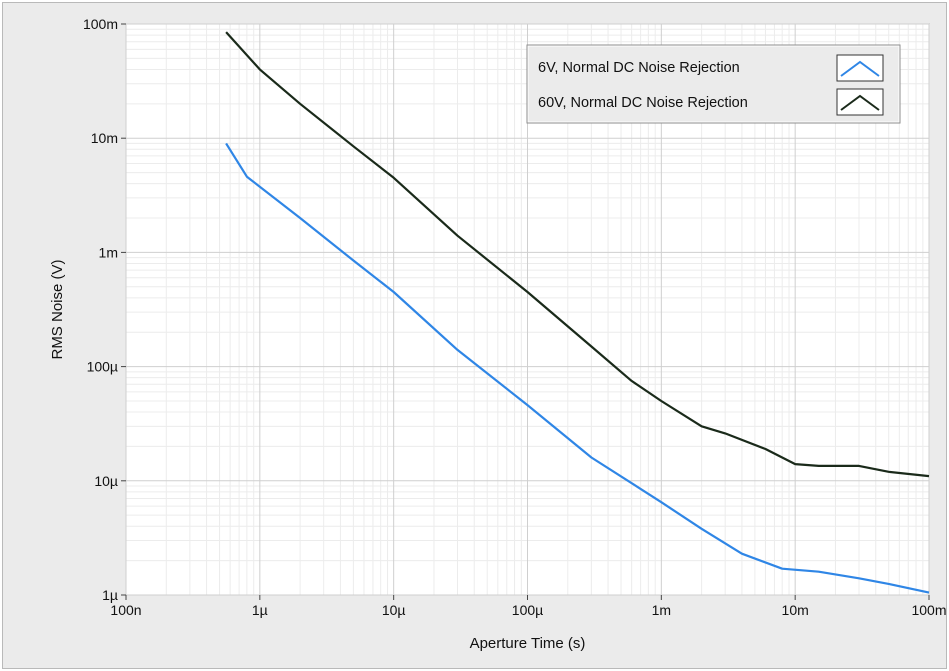 The height and width of the screenshot is (671, 949). Describe the element at coordinates (57, 309) in the screenshot. I see `y-axis-label: RMS Noise (V)` at that location.